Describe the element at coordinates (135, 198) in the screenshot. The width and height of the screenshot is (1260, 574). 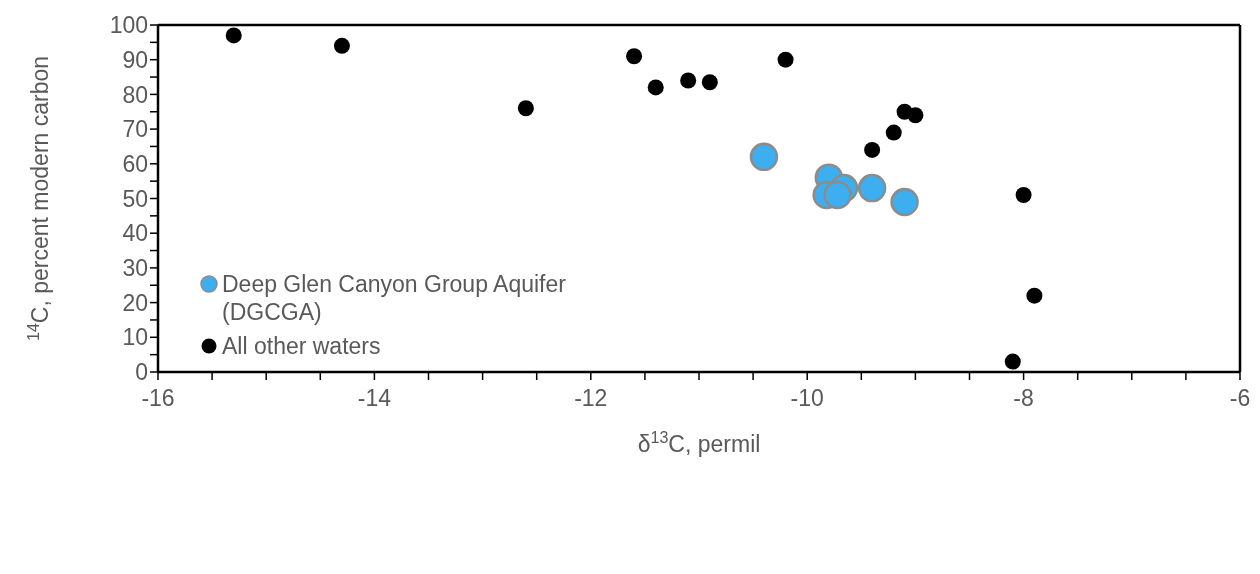
I see `y-tick-label: 50` at that location.